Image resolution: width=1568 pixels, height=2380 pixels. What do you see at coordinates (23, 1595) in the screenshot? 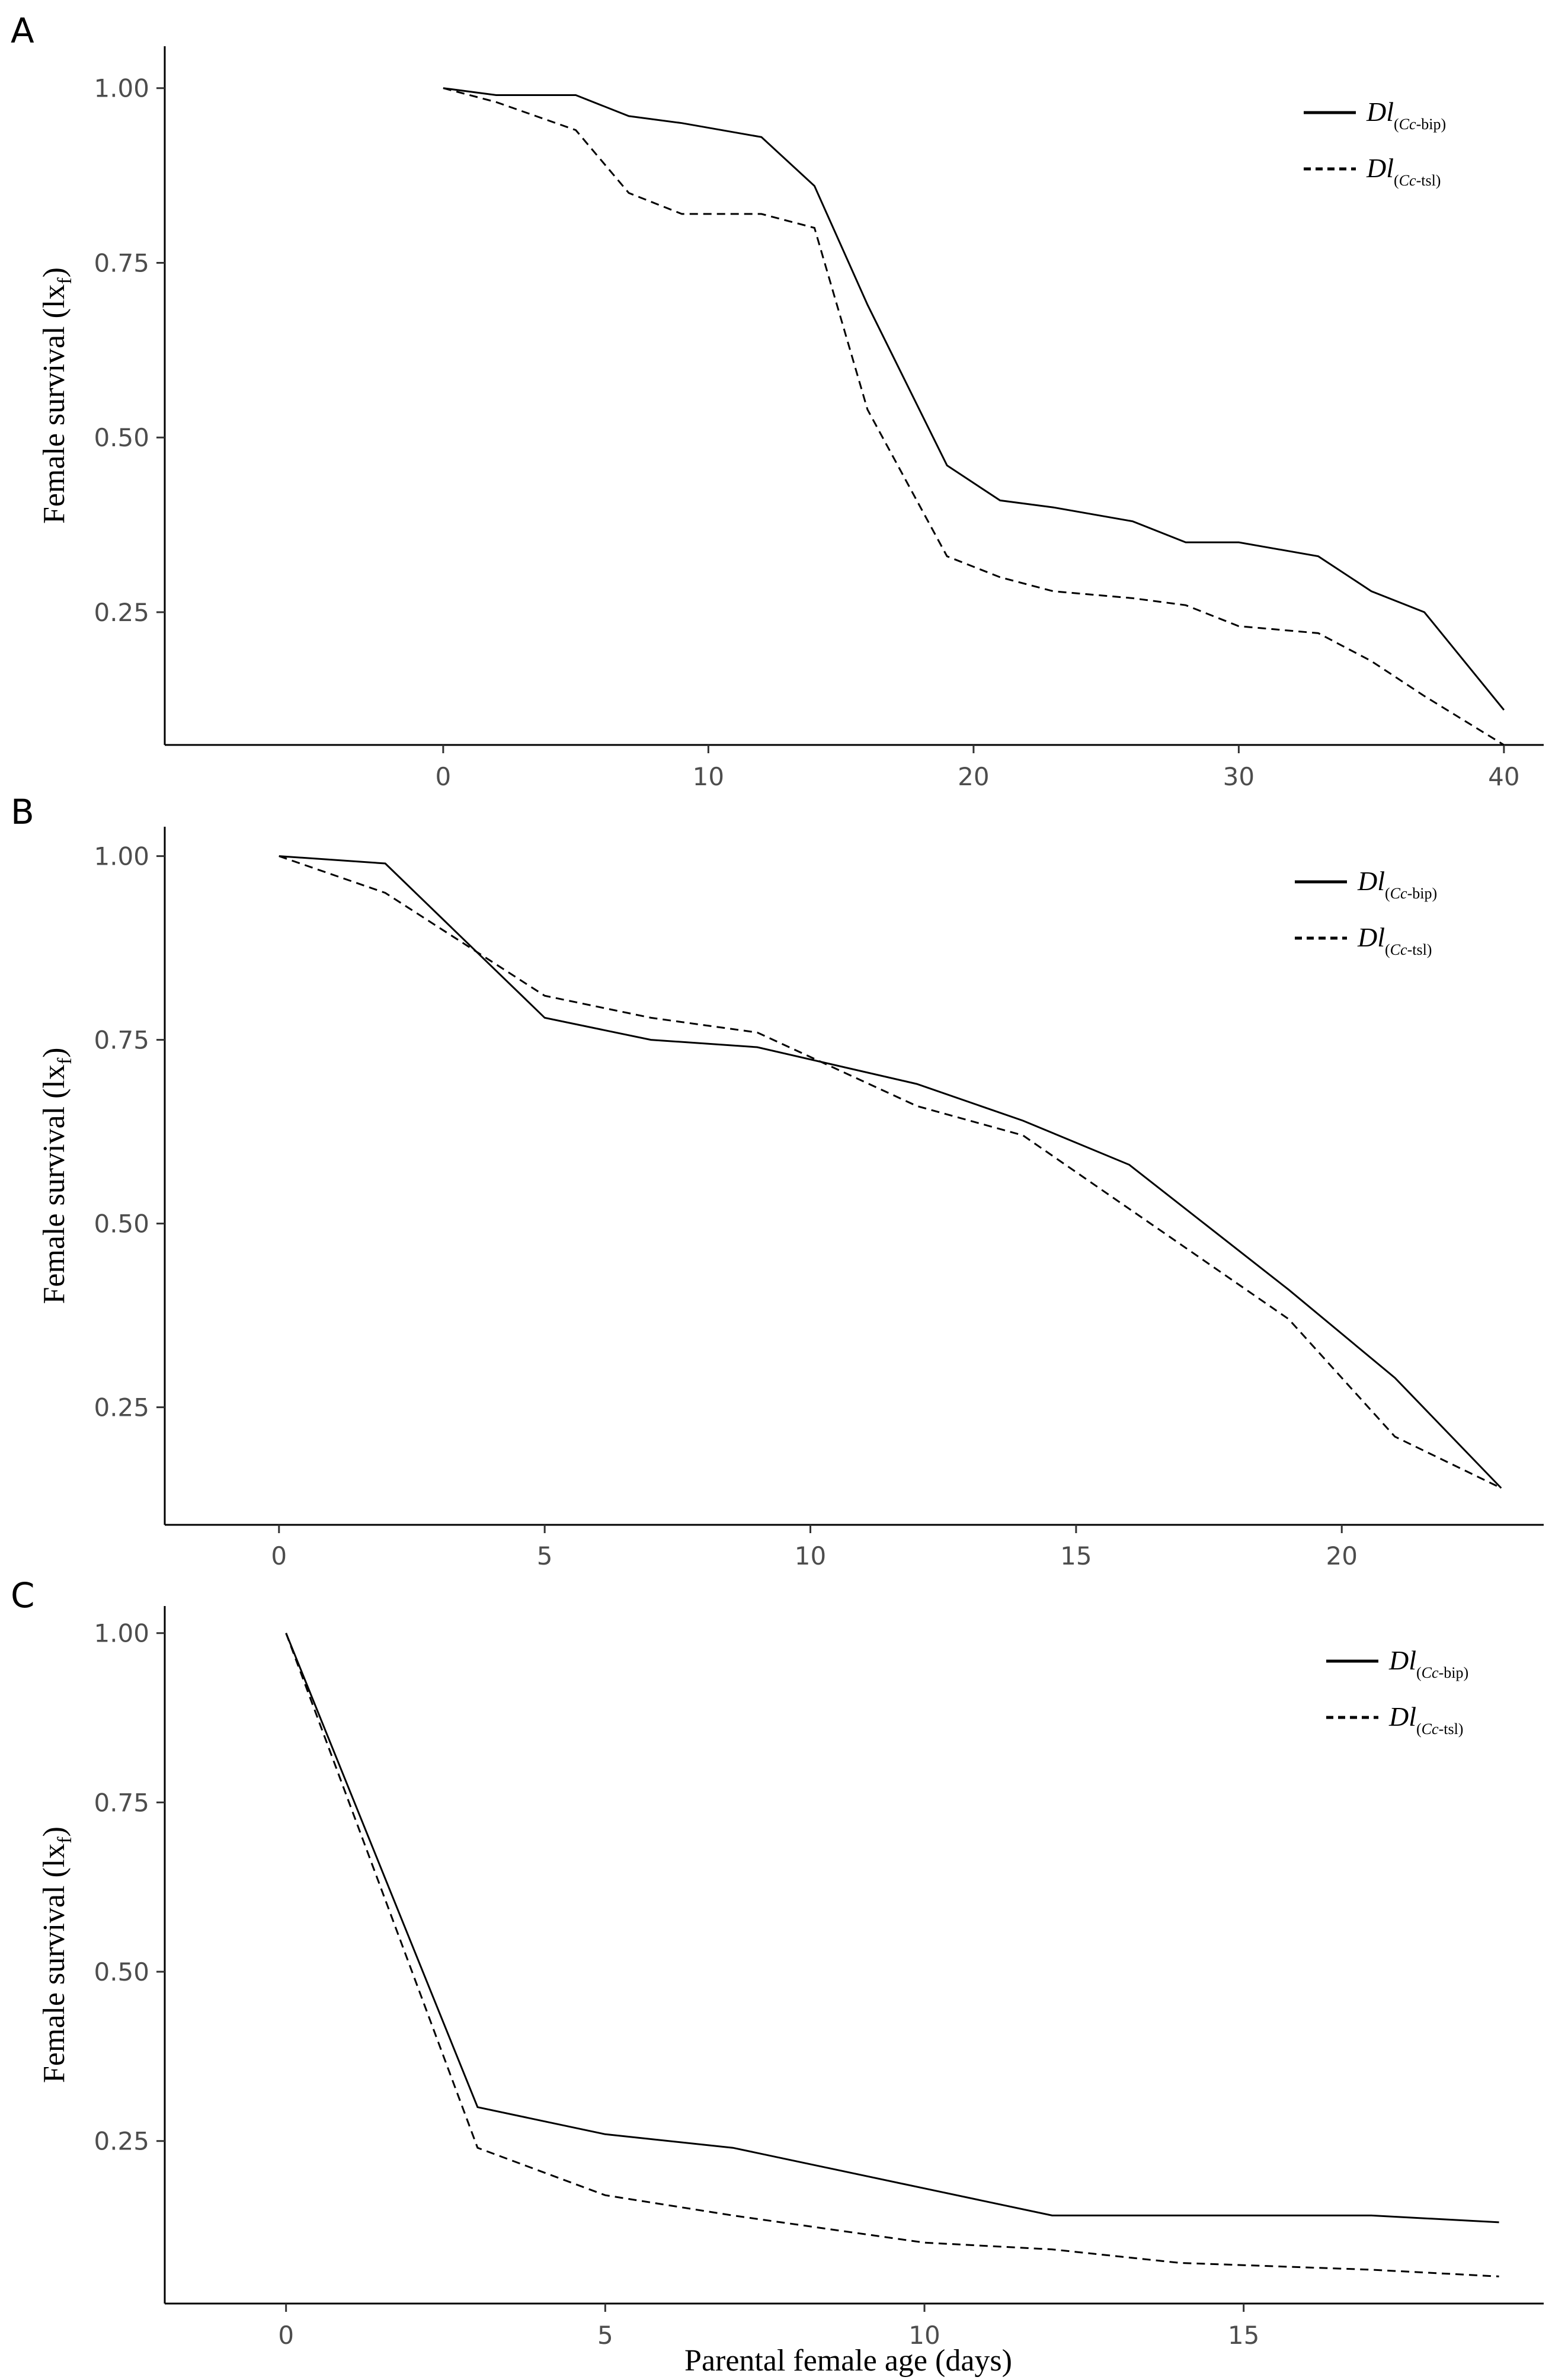
I see `panel-letter: C` at bounding box center [23, 1595].